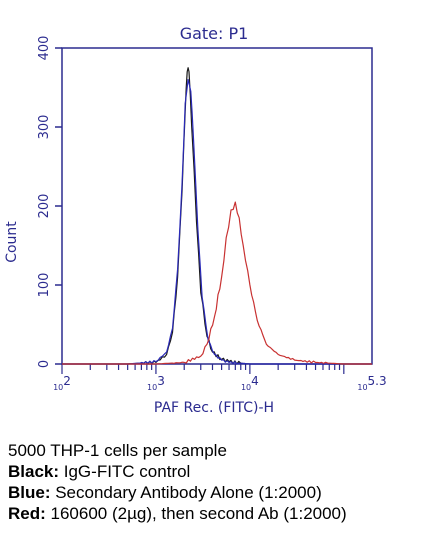 Image resolution: width=422 pixels, height=540 pixels. I want to click on caption-red-text: 160600 (2µg), then second Ab (1:2000), so click(196, 513).